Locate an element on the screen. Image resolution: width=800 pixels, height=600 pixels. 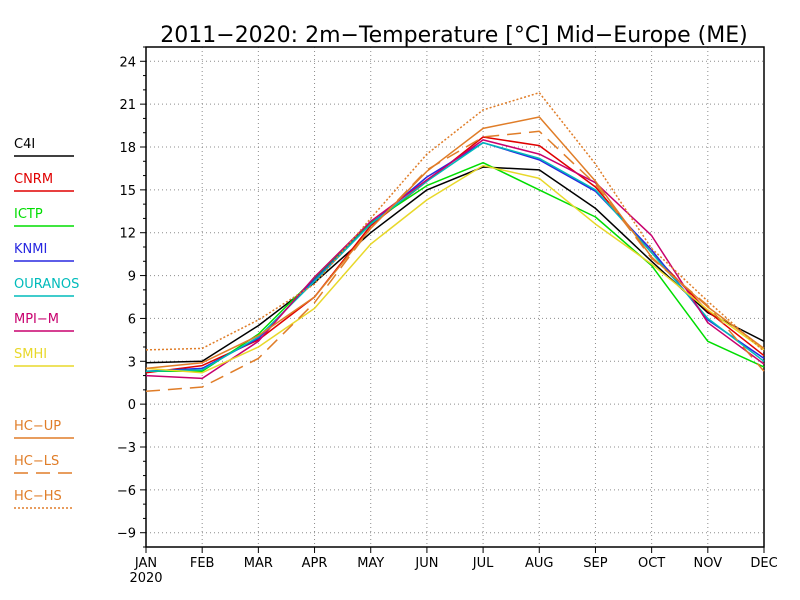
legend-label-hc-hs: HC−HS is located at coordinates (38, 496).